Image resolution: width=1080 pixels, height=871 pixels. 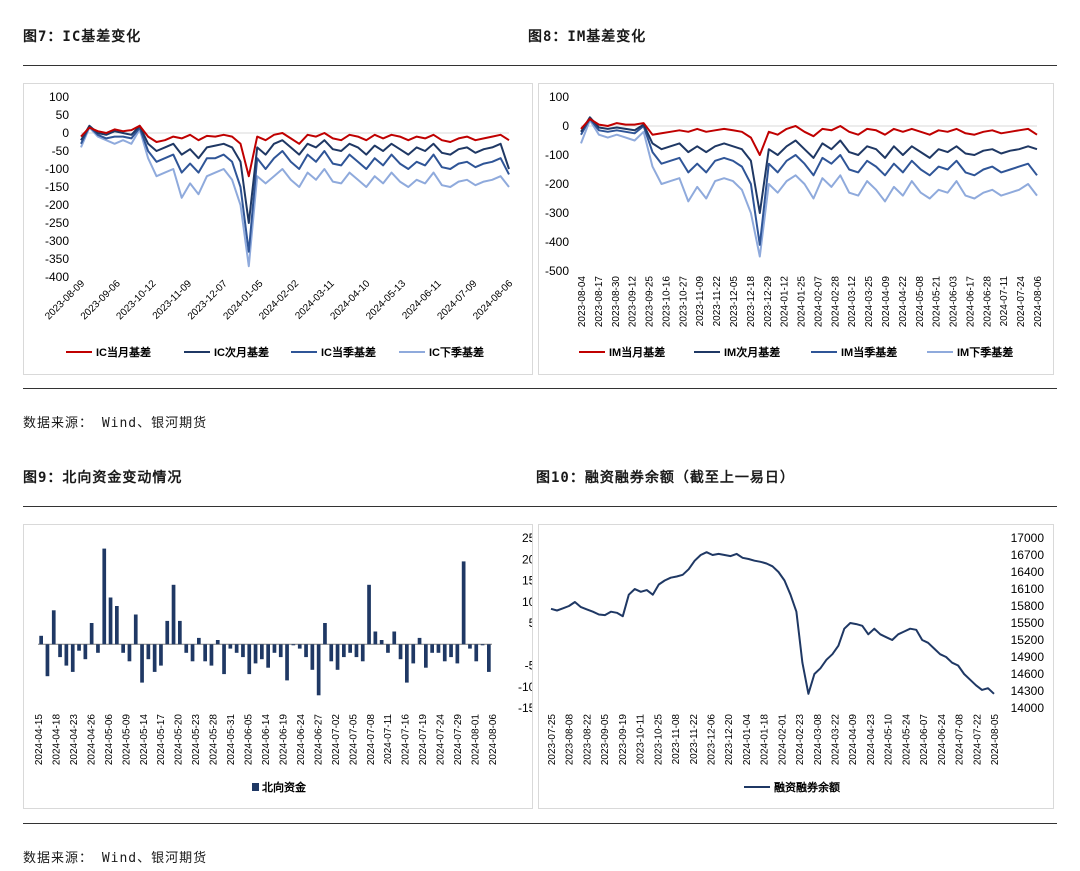 What do you see at coordinates (818, 740) in the screenshot?
I see `x-tick-label: 2024-03-08` at bounding box center [818, 740].